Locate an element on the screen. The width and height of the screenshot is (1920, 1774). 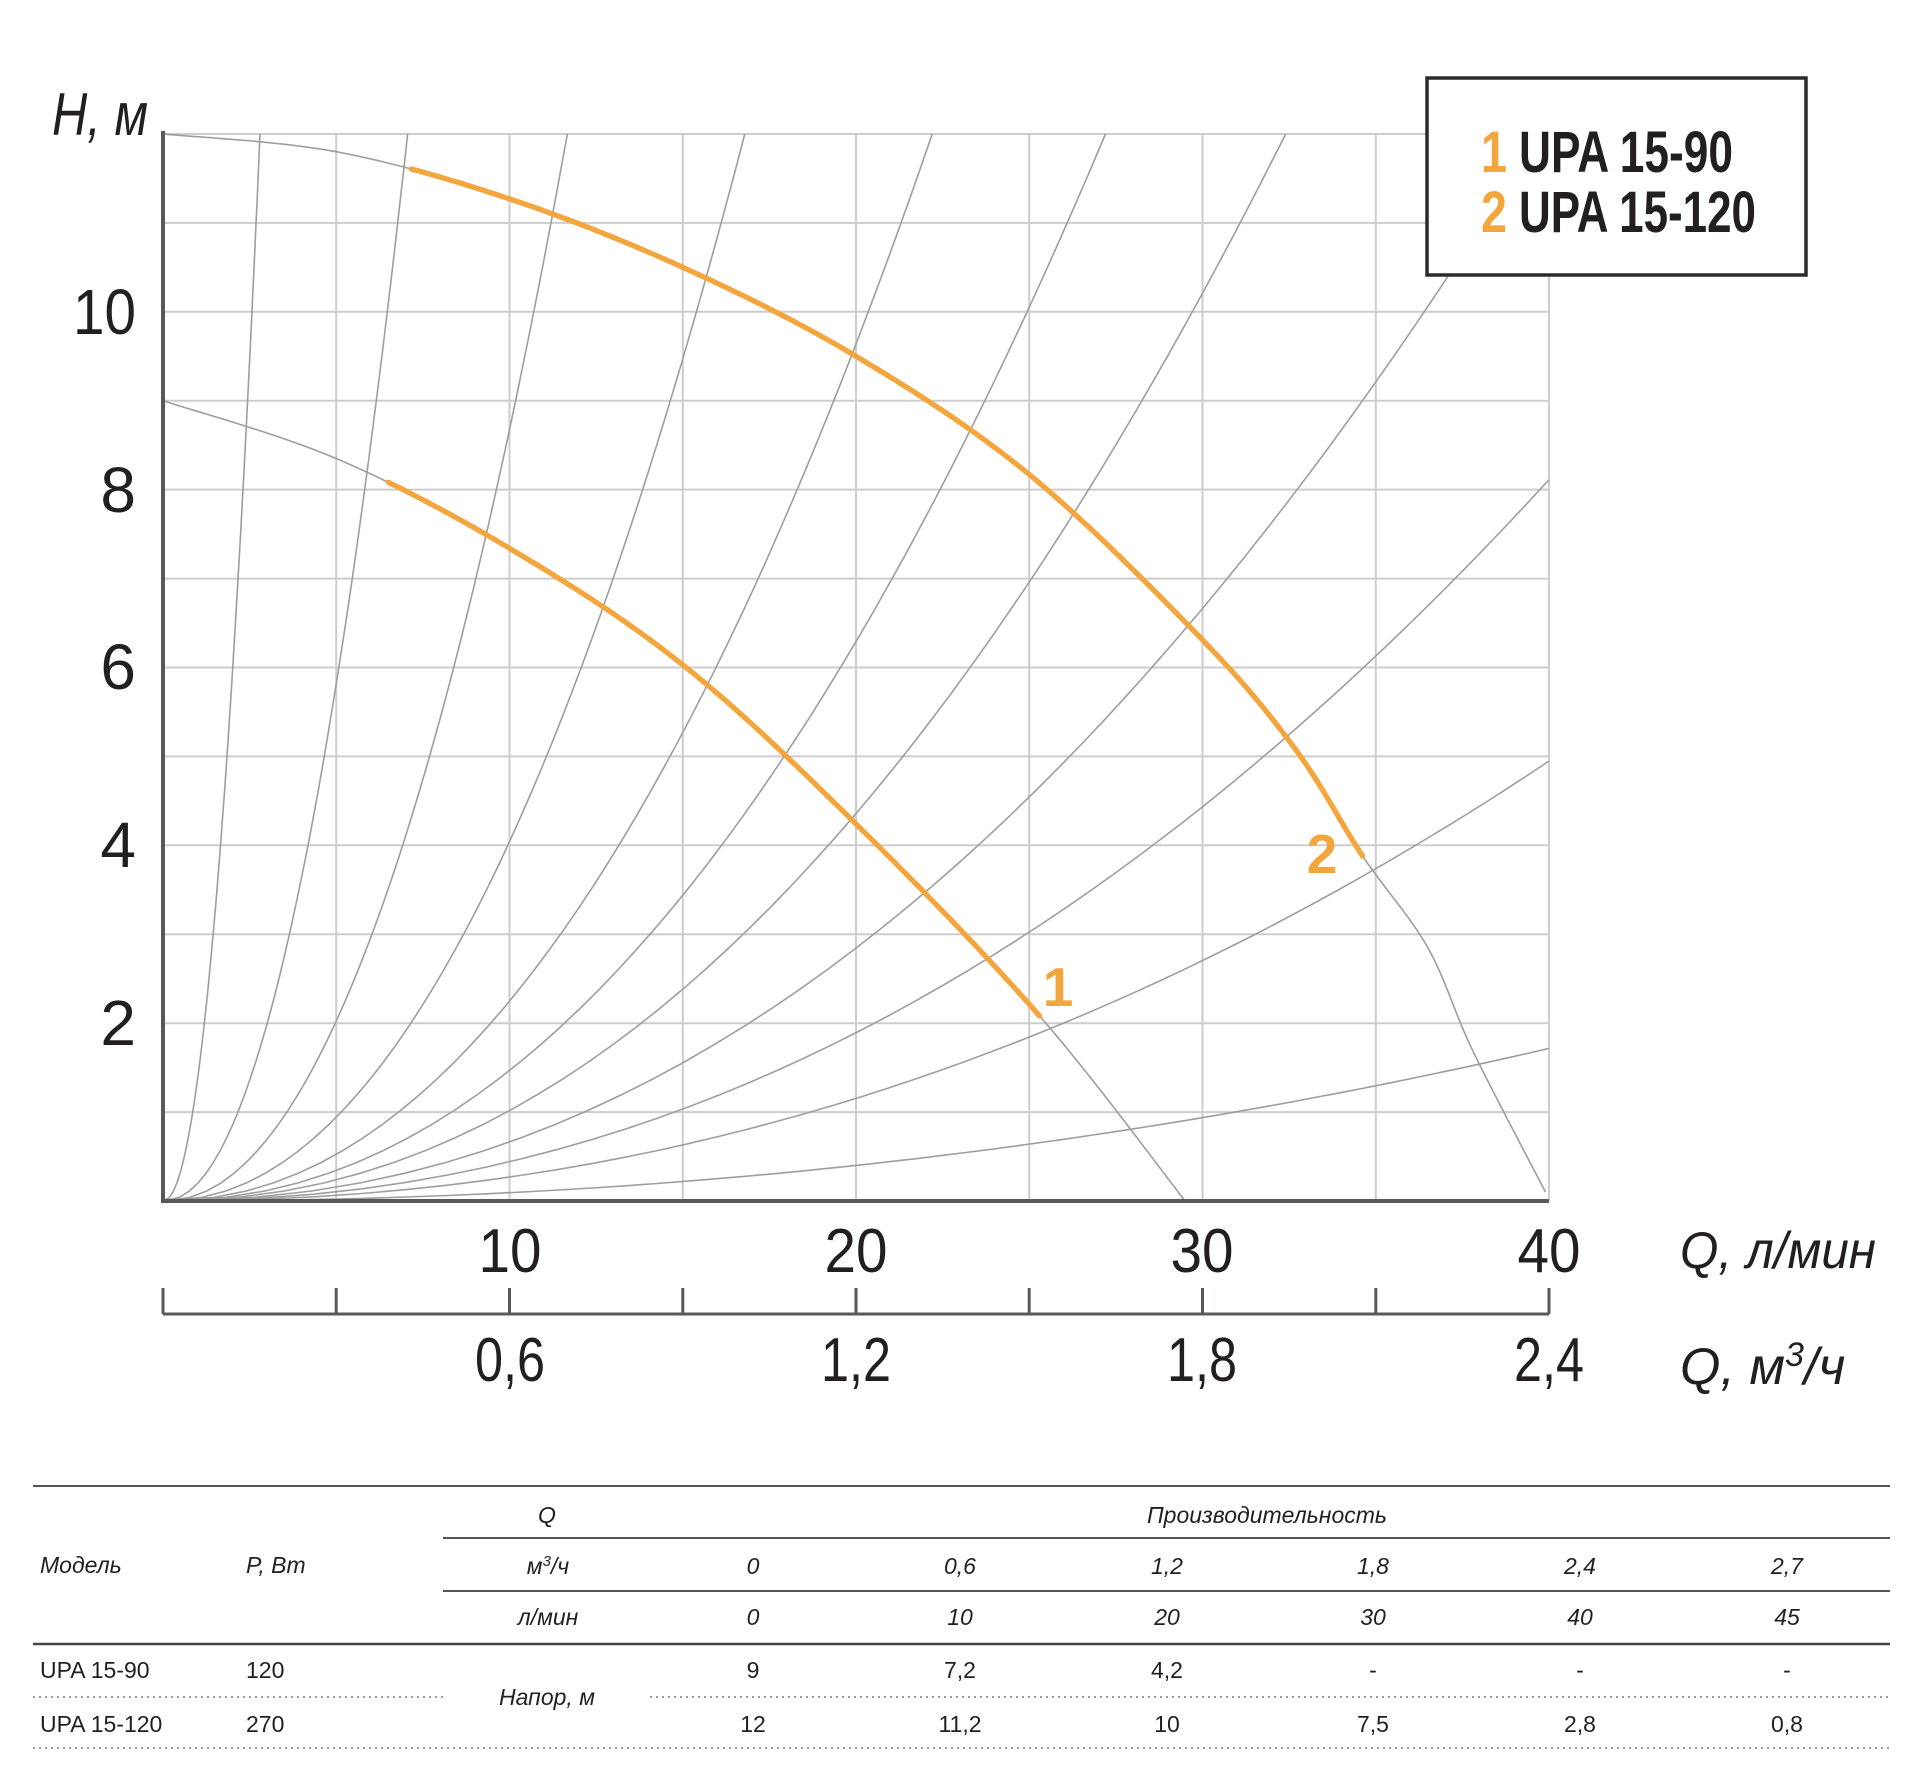
svg-text: 7,2 is located at coordinates (960, 1670).